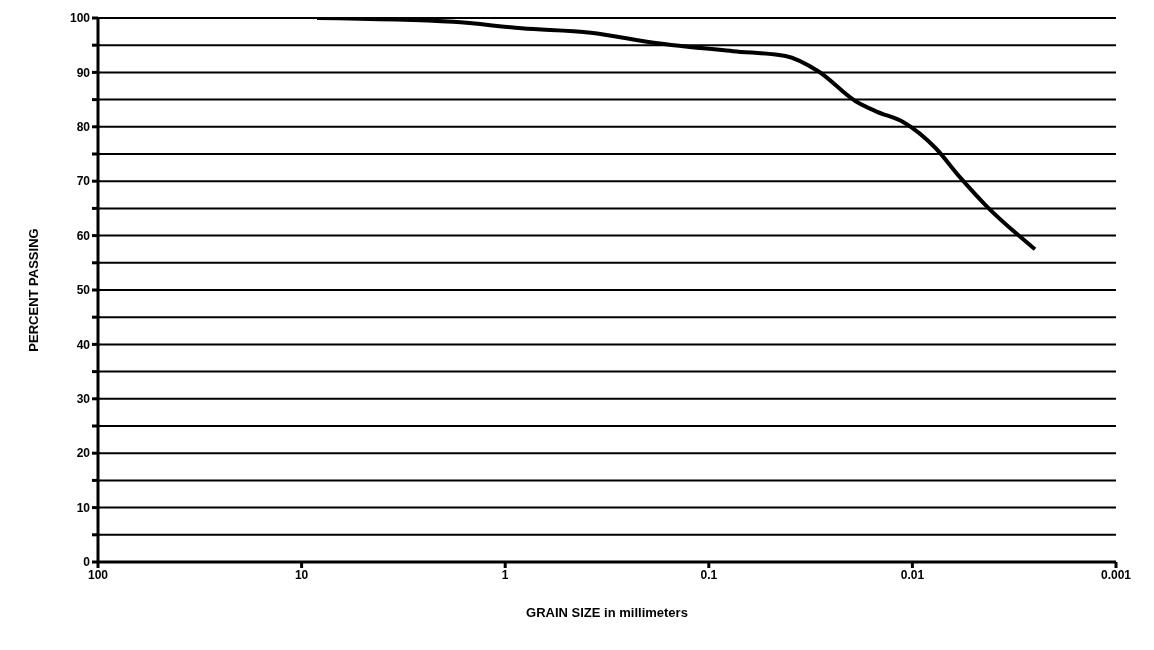  What do you see at coordinates (83, 453) in the screenshot?
I see `y-tick-label: 20` at bounding box center [83, 453].